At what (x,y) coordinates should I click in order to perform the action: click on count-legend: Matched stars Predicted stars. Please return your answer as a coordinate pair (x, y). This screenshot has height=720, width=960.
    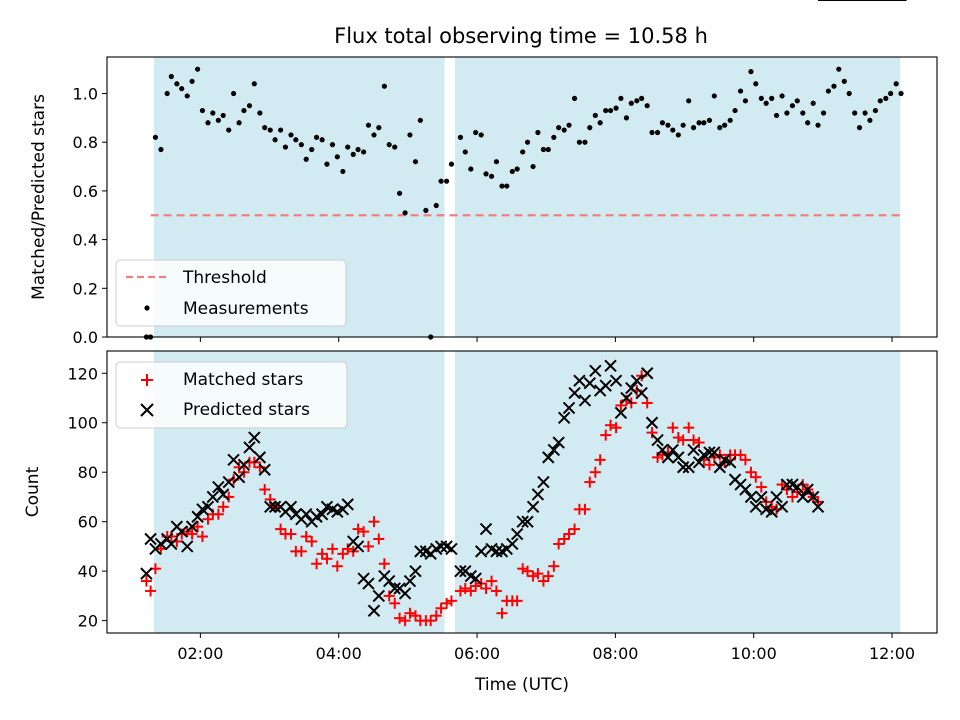
    Looking at the image, I should click on (231, 395).